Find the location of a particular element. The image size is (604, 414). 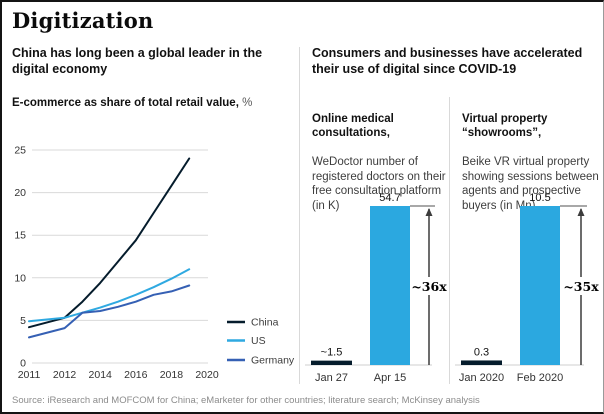

bar-chart-virtual-showrooms: 0.3 Jan 2020 10.5 Feb 2020 ~35x is located at coordinates (527, 288).